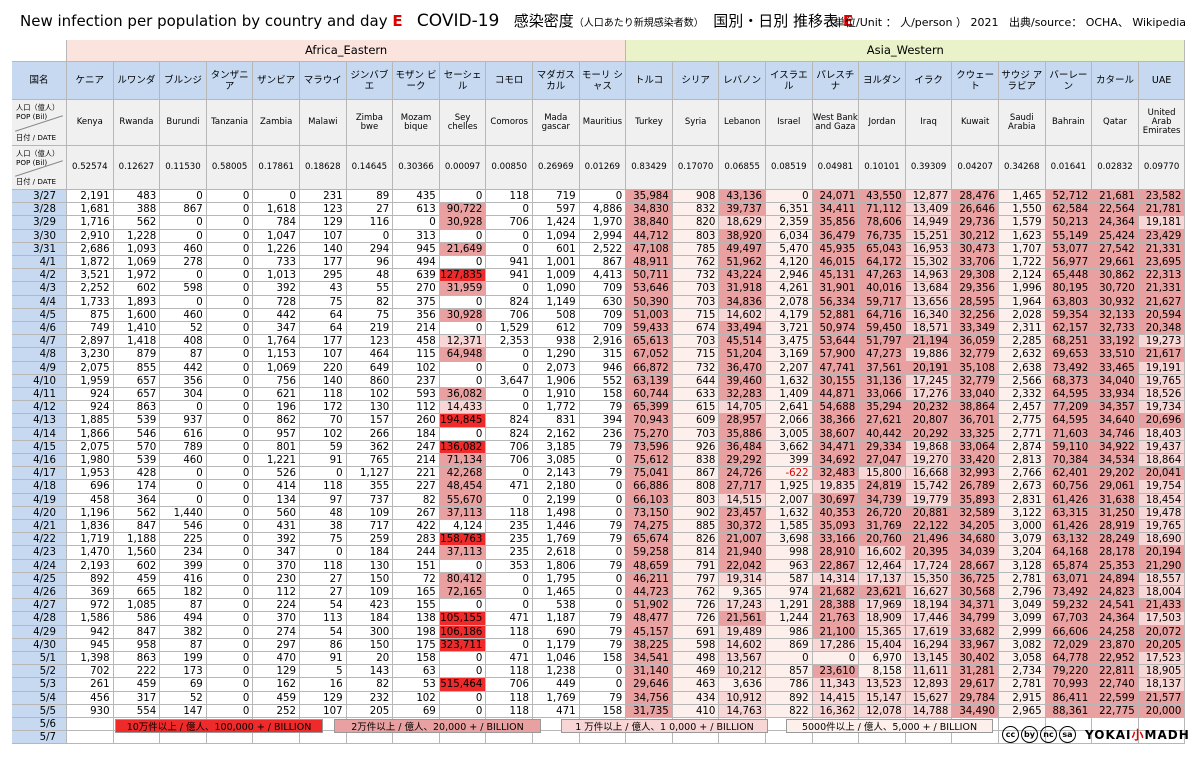  Describe the element at coordinates (1162, 421) in the screenshot. I see `table-cell: 20,696` at that location.